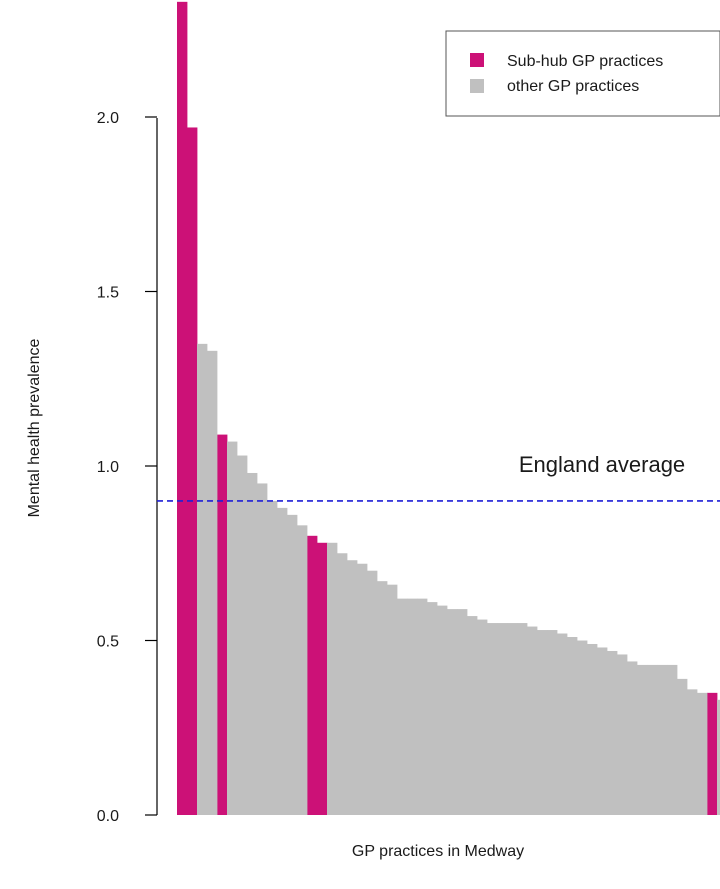 This screenshot has width=720, height=889. Describe the element at coordinates (573, 86) in the screenshot. I see `legend-label-other: other GP practices` at that location.